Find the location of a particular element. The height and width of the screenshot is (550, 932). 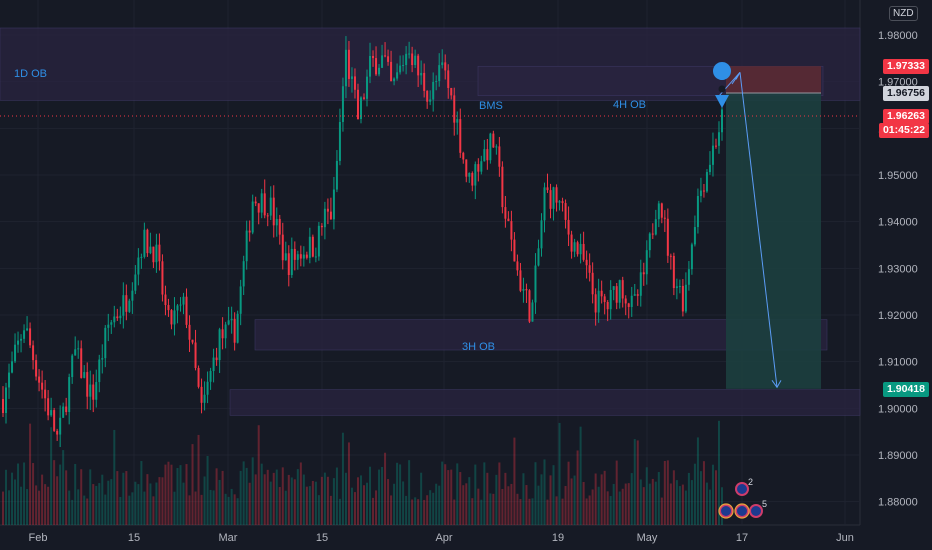

price-tick-label: 1.91000 is located at coordinates (898, 363).